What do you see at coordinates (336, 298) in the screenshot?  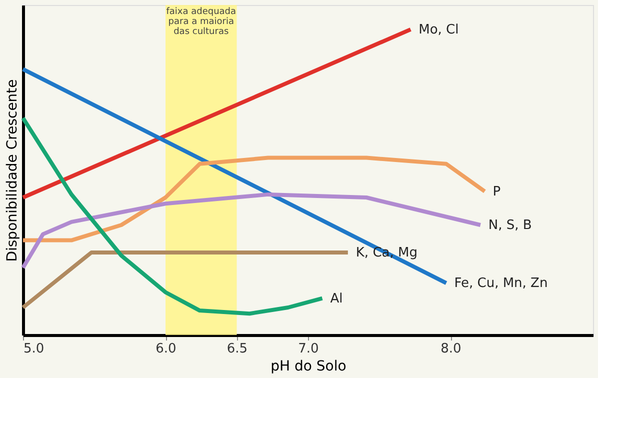 I see `series-label: Al` at bounding box center [336, 298].